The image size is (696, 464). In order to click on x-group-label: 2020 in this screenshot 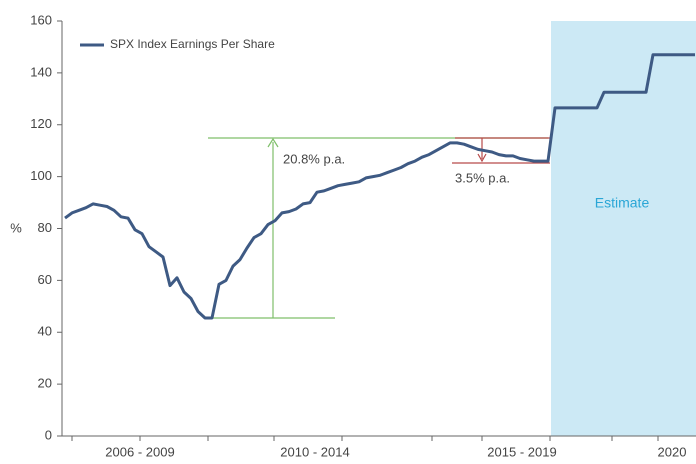, I will do `click(672, 451)`.